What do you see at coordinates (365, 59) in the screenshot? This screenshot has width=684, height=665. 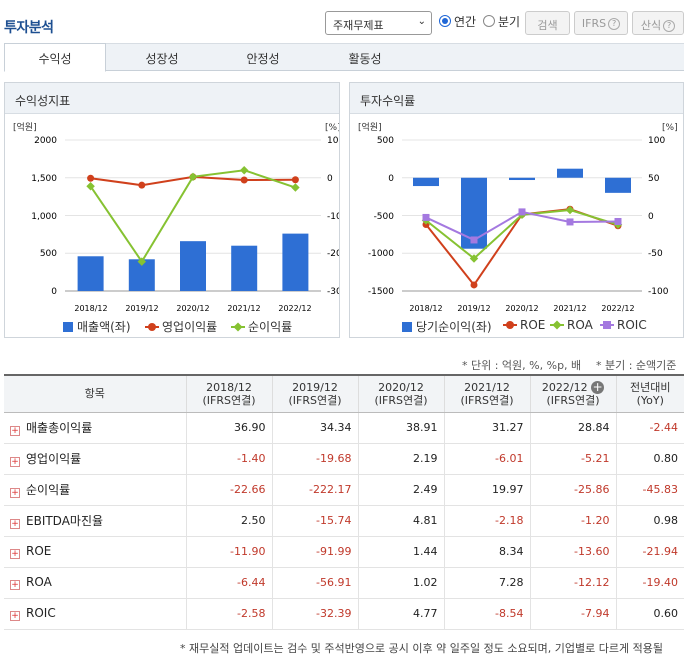 I see `tab-activity: 활동성` at bounding box center [365, 59].